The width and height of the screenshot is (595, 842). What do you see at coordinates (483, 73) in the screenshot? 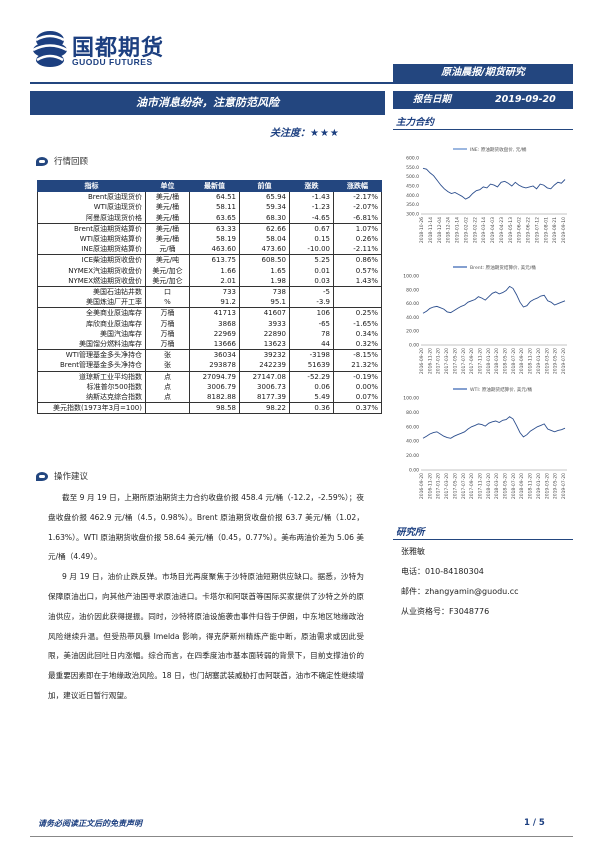
I see `report-category-tab: 原油晨报/期货研究` at bounding box center [483, 73].